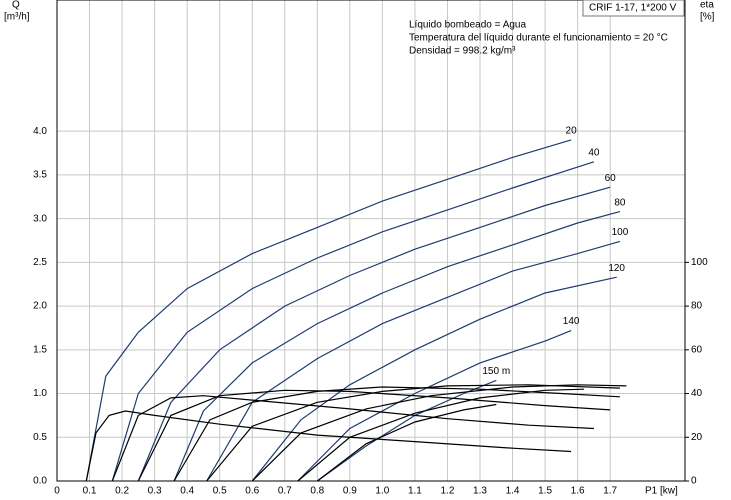  What do you see at coordinates (513, 491) in the screenshot?
I see `x-tick-label: 1.4` at bounding box center [513, 491].